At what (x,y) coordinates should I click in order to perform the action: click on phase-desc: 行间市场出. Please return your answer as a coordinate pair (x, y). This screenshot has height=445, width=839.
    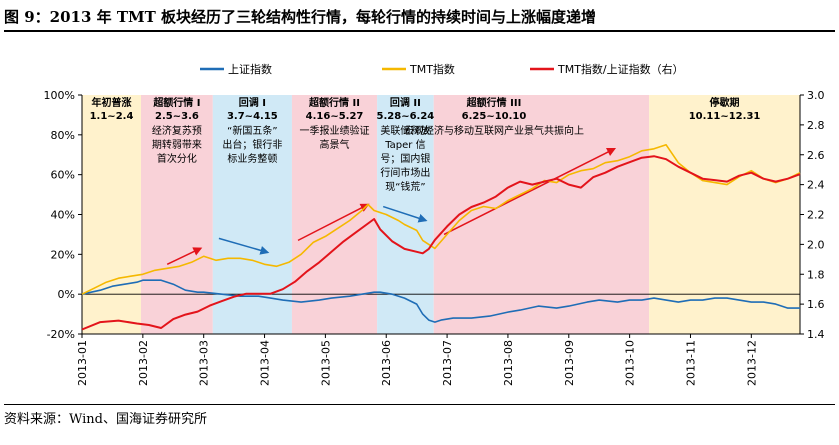
    Looking at the image, I should click on (405, 172).